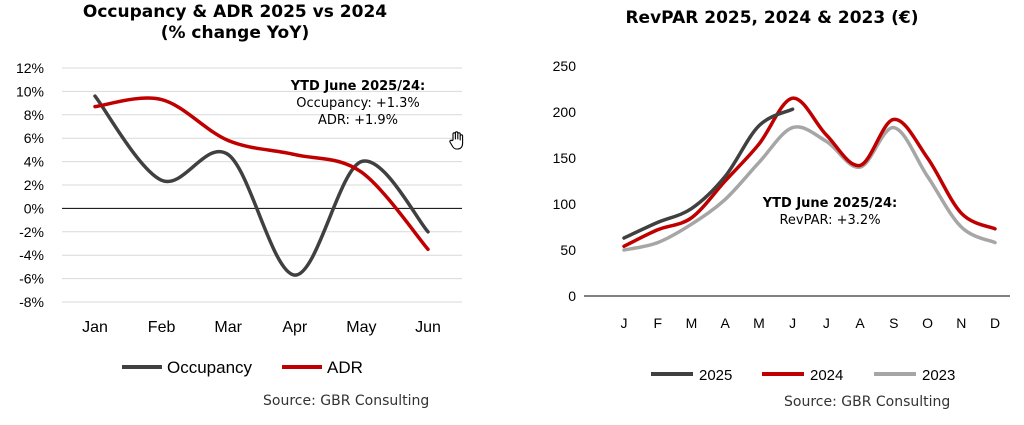 Image resolution: width=1024 pixels, height=425 pixels. Describe the element at coordinates (938, 375) in the screenshot. I see `legend-label: 2023` at that location.